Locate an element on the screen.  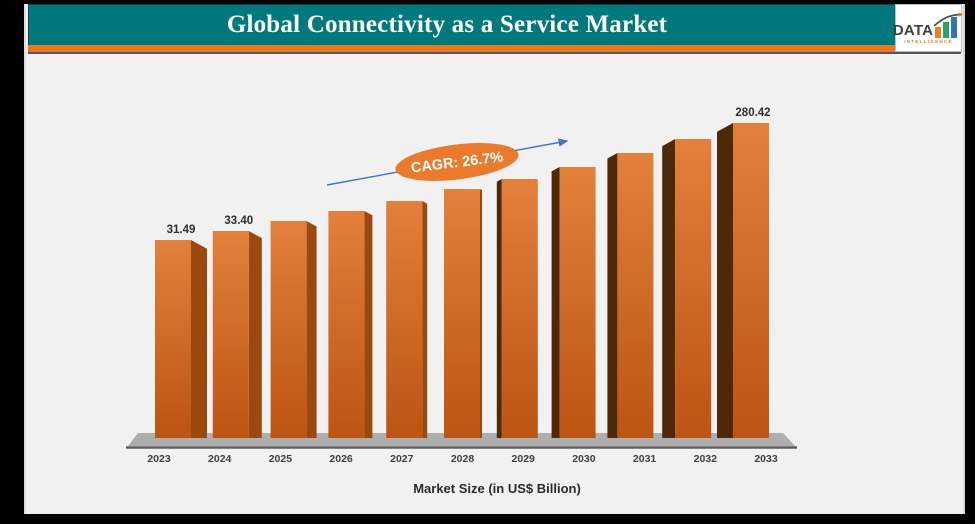
x-tick-2025: 2025 is located at coordinates (281, 459).